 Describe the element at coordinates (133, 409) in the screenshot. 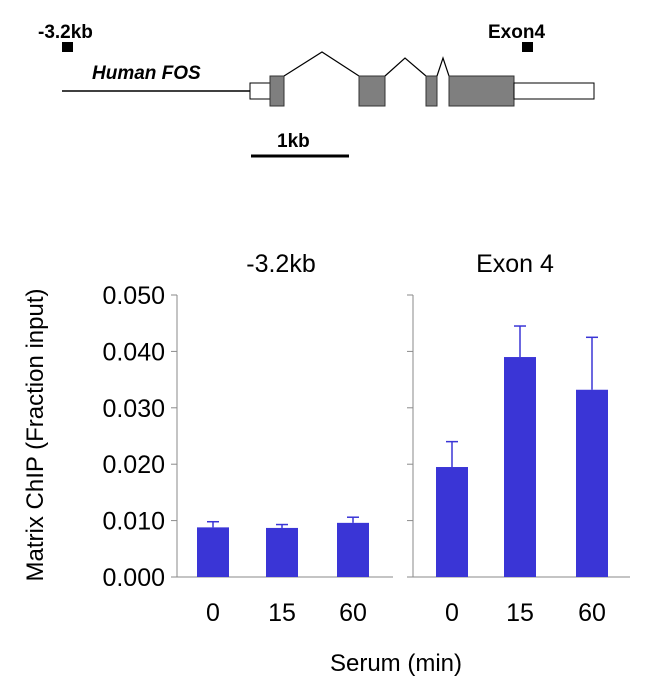

I see `y-tick-label: 0.030` at that location.